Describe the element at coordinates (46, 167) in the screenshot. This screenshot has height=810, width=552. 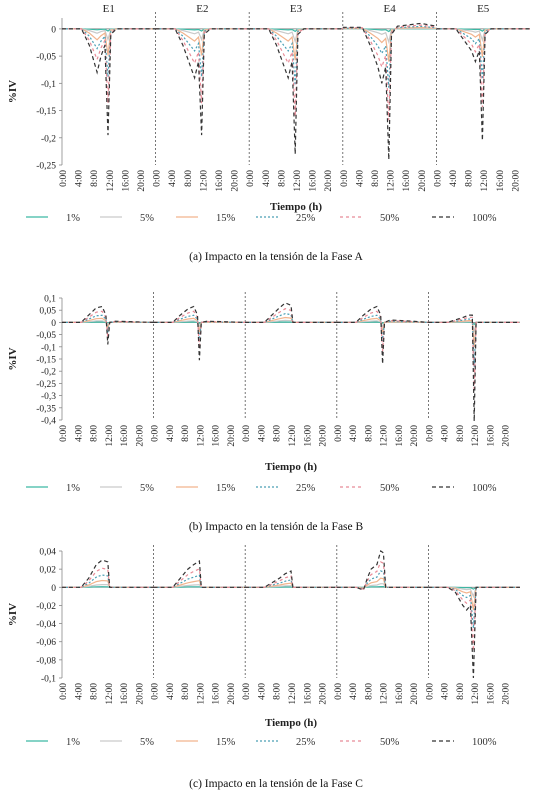
I see `y-tick-label: -0,25` at that location.